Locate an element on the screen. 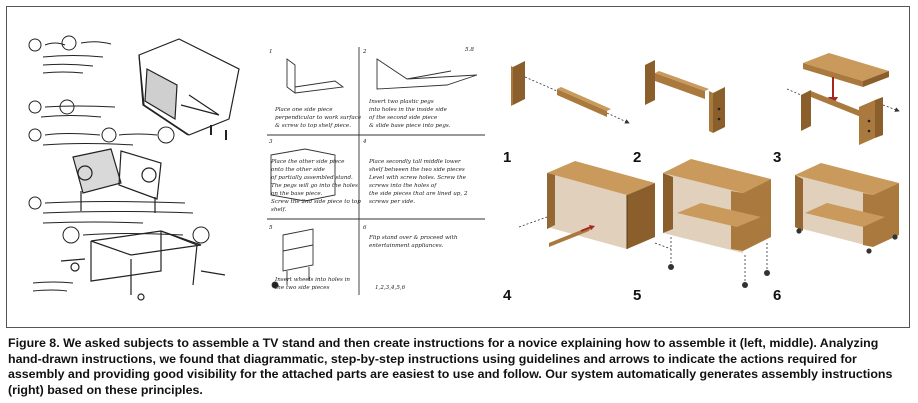 Image resolution: width=918 pixels, height=403 pixels. middle-step-6-line-2: entertainment appliances. is located at coordinates (406, 246).